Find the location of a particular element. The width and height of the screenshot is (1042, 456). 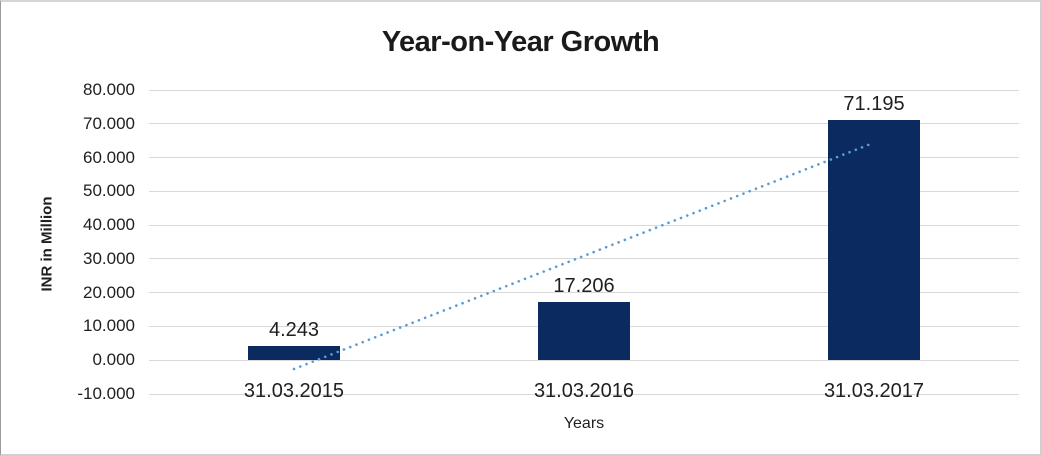

y-tick-label: 10.000 is located at coordinates (109, 326).